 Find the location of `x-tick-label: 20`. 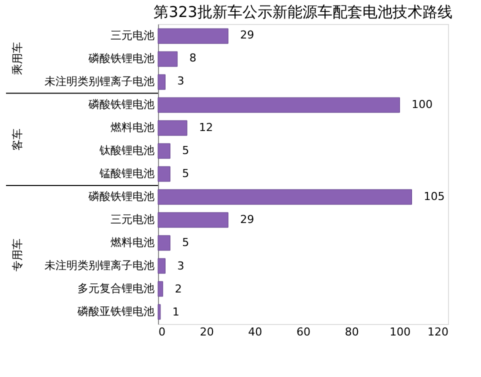

x-tick-label: 20 is located at coordinates (207, 332).